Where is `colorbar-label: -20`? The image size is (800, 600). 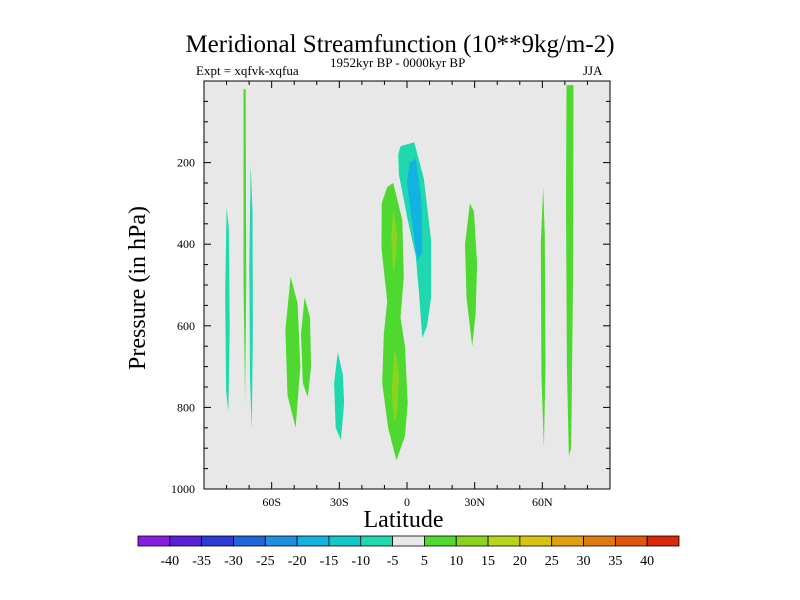
colorbar-label: -20 is located at coordinates (297, 561).